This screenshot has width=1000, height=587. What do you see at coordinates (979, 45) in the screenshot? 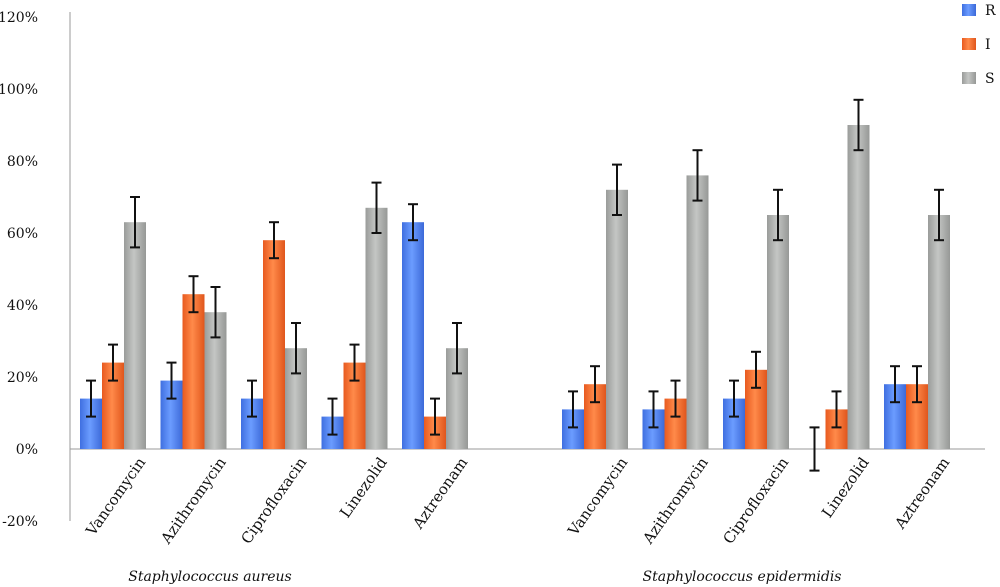
I see `legend: R I S` at bounding box center [979, 45].